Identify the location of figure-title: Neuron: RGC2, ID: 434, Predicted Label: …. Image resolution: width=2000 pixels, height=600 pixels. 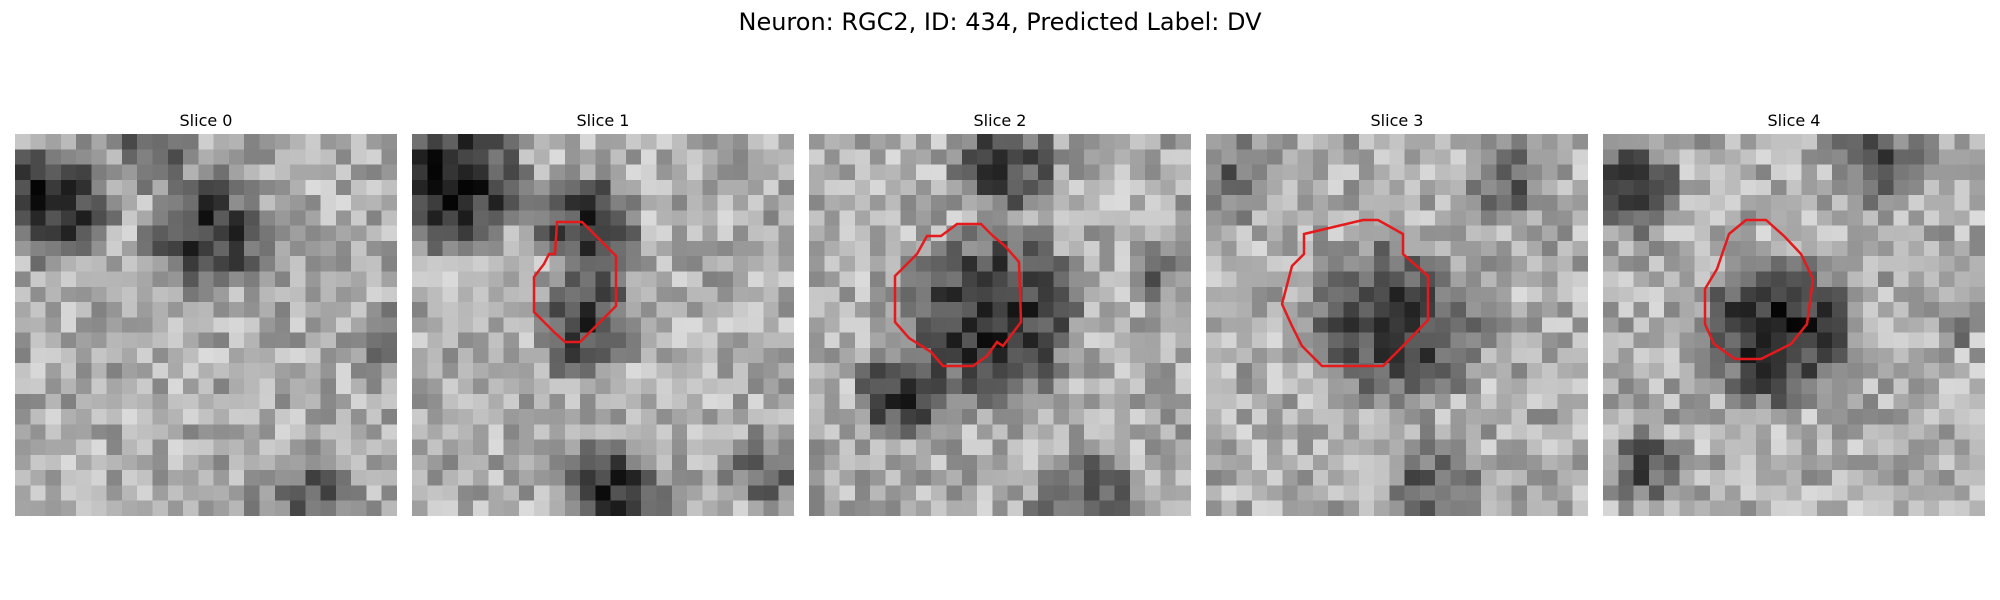
(1000, 22).